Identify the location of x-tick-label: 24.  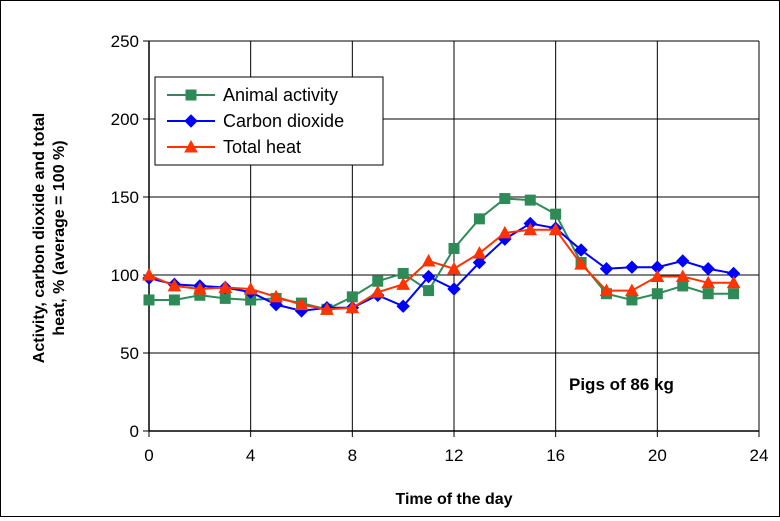
(759, 455).